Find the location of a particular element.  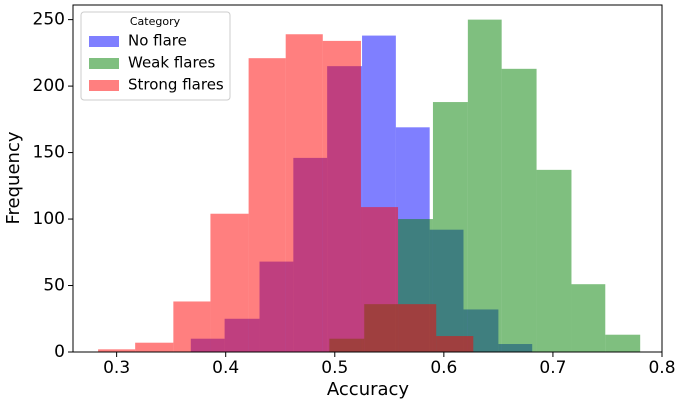

x-tick-label: 0.5 is located at coordinates (334, 368).